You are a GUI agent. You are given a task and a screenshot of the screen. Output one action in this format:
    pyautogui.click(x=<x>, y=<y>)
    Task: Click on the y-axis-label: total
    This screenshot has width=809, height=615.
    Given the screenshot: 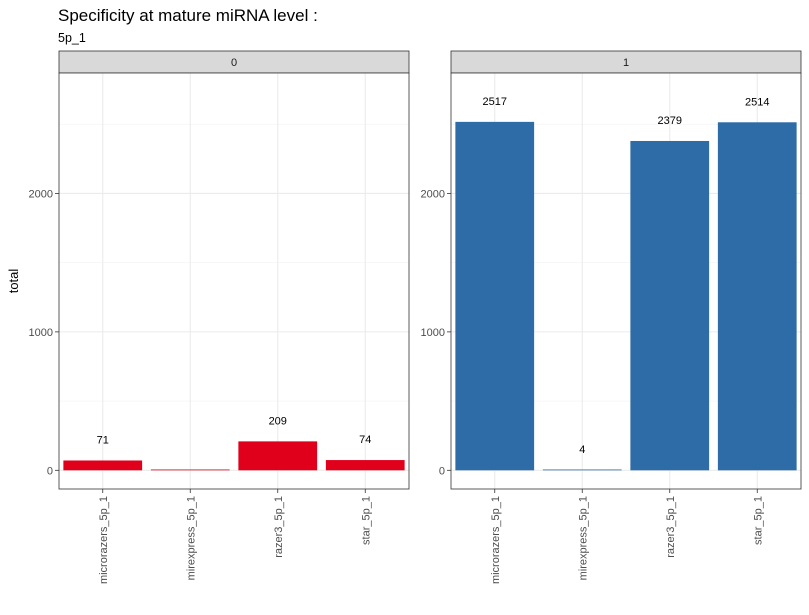 What is the action you would take?
    pyautogui.click(x=13, y=281)
    